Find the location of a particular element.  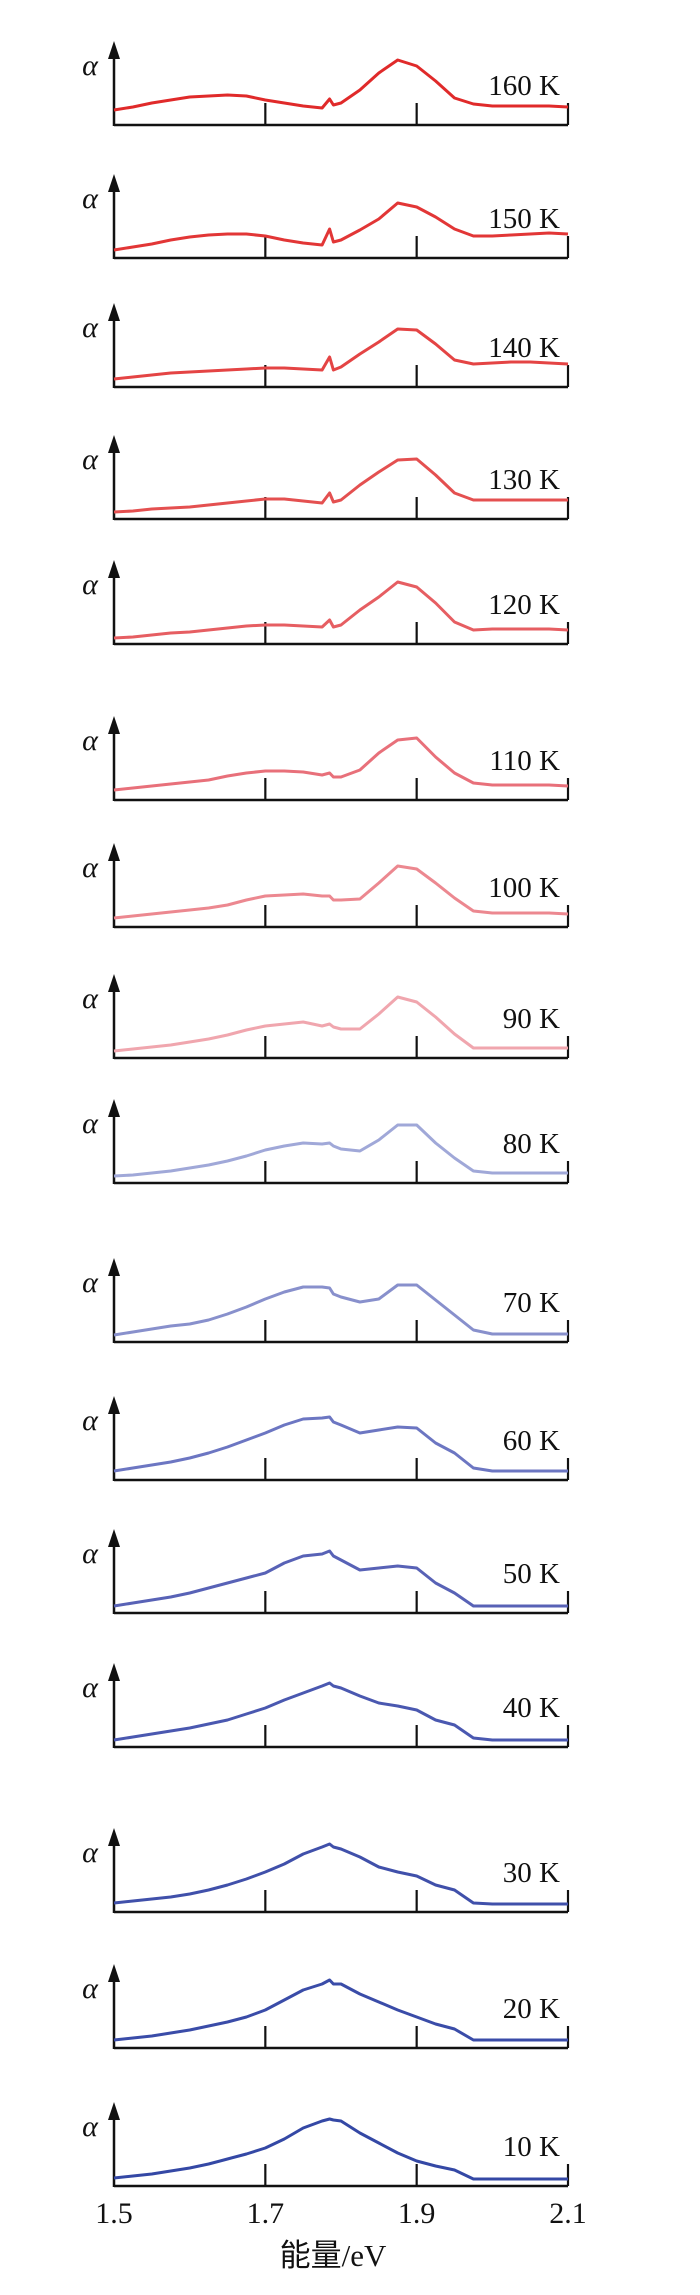

x-axis-label: 能量/eV is located at coordinates (333, 2255).